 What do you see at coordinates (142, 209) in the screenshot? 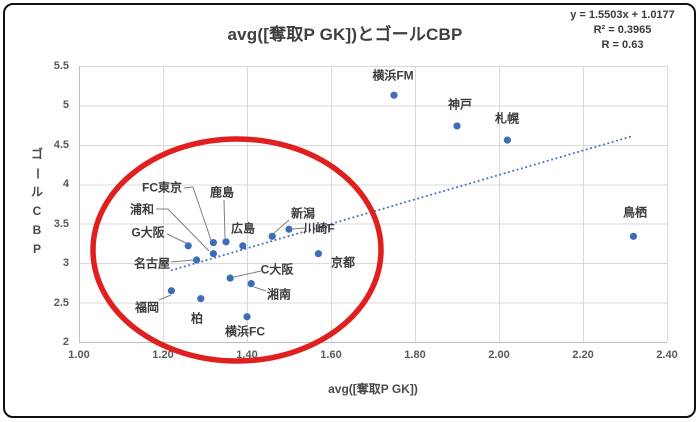
I see `data-point-label: 浦和` at bounding box center [142, 209].